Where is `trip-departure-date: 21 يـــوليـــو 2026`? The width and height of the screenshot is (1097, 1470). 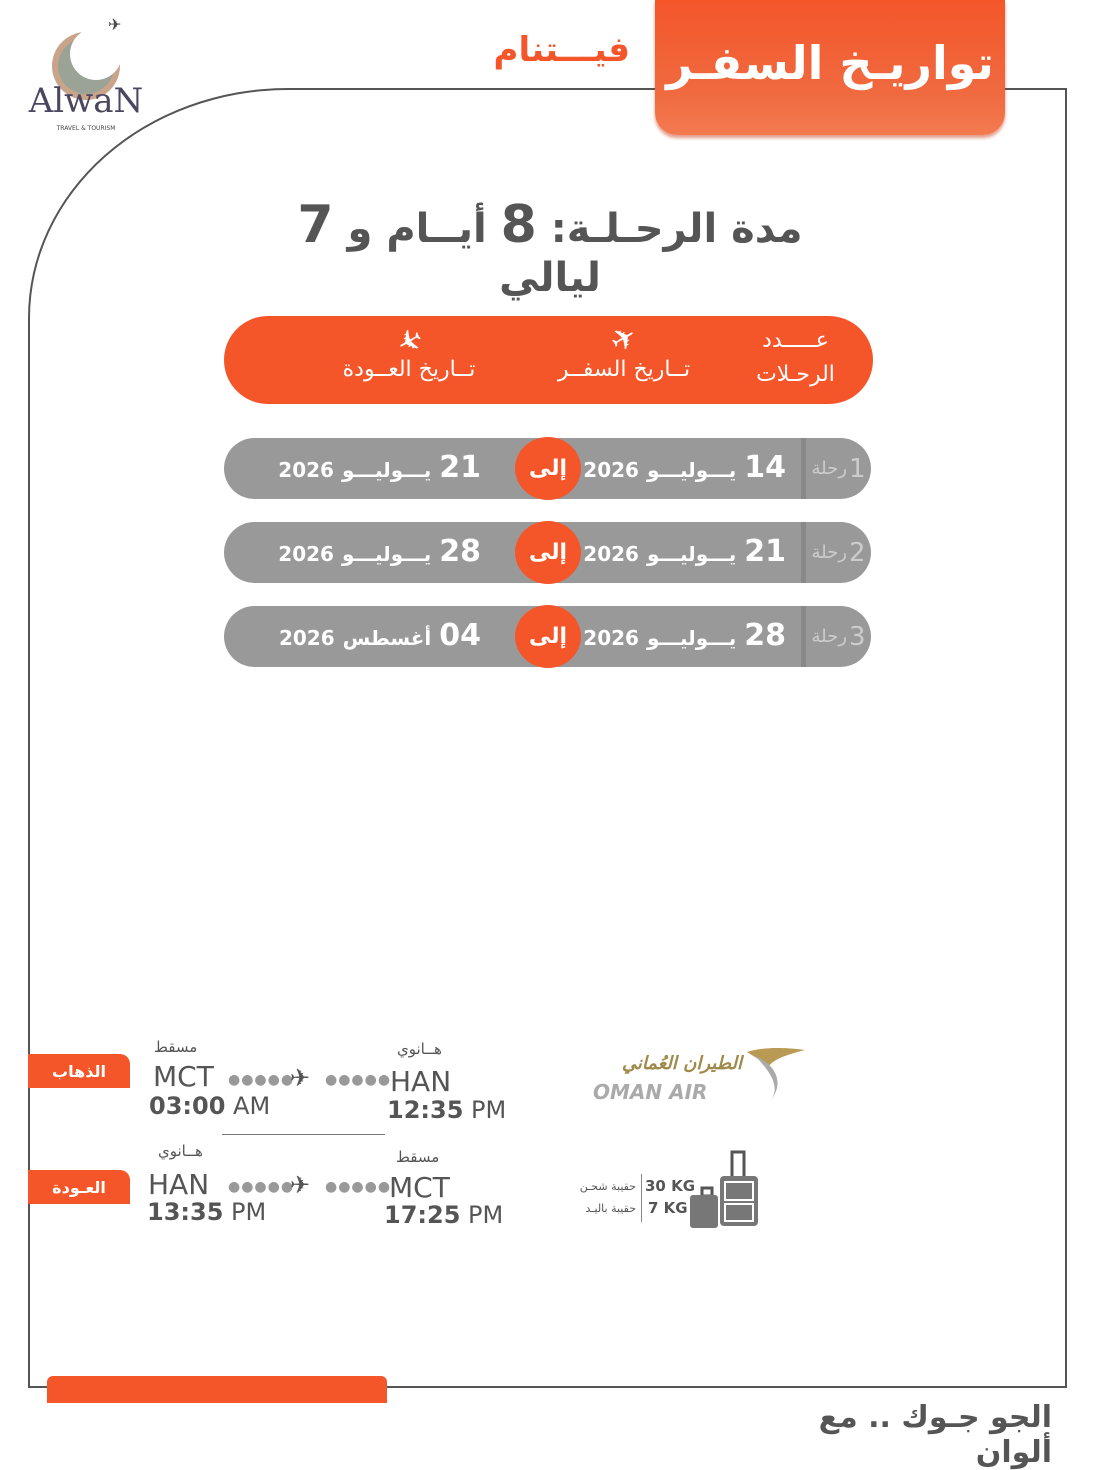 trip-departure-date: 21 يـــوليـــو 2026 is located at coordinates (684, 551).